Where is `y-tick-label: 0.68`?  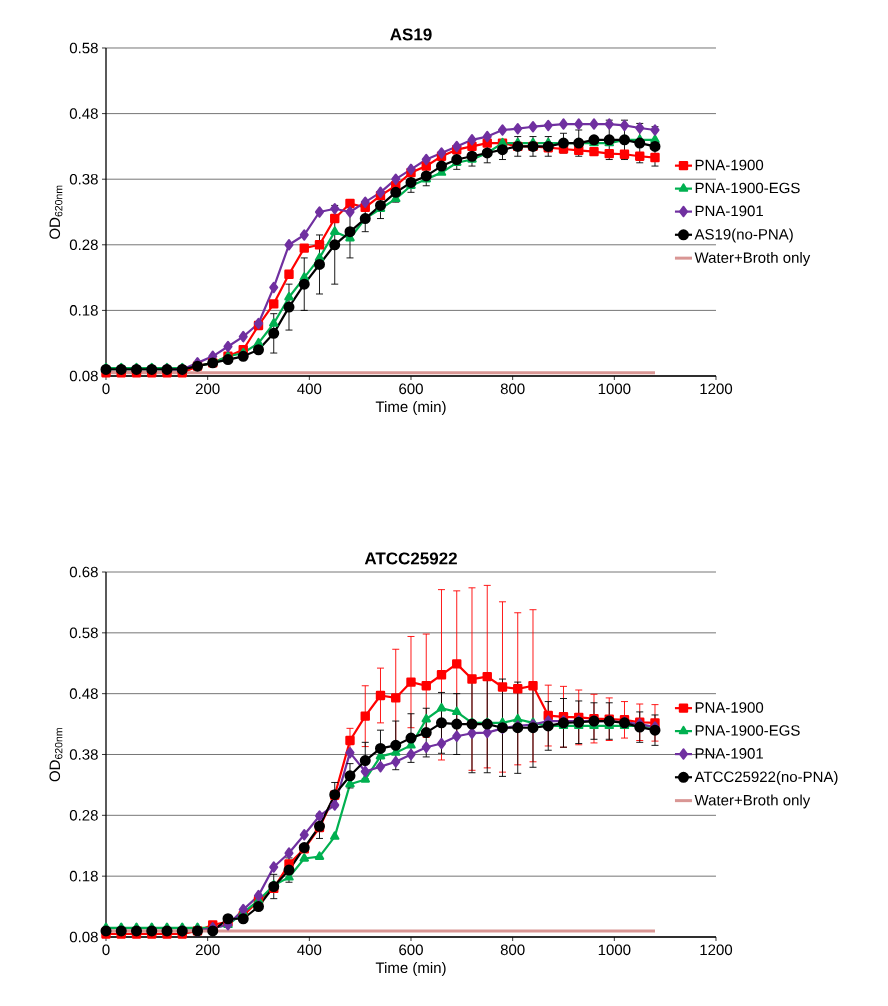 y-tick-label: 0.68 is located at coordinates (83, 572).